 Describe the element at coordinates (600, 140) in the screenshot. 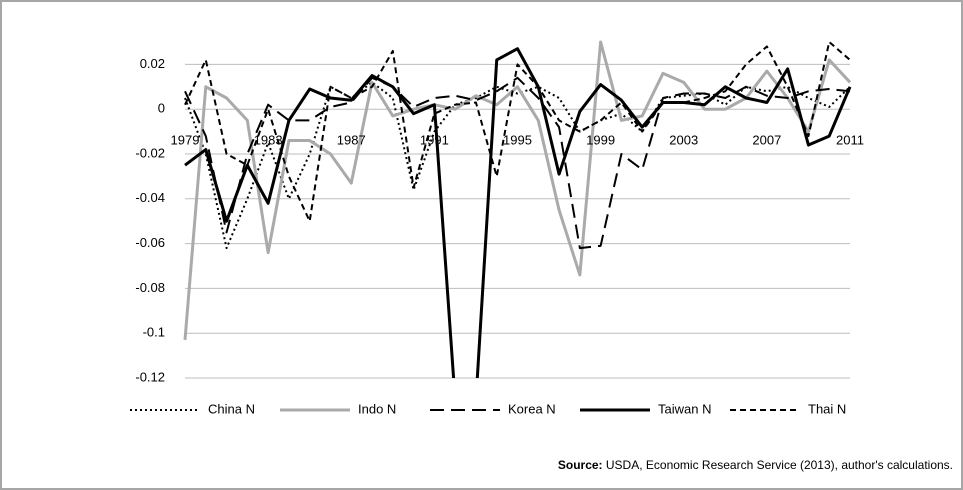

I see `x-tick-label: 1999` at that location.